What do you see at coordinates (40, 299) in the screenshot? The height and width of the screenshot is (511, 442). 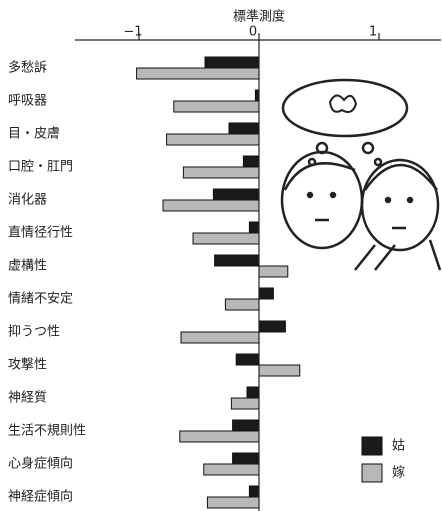 I see `y-tick-label: 情緒不安定` at bounding box center [40, 299].